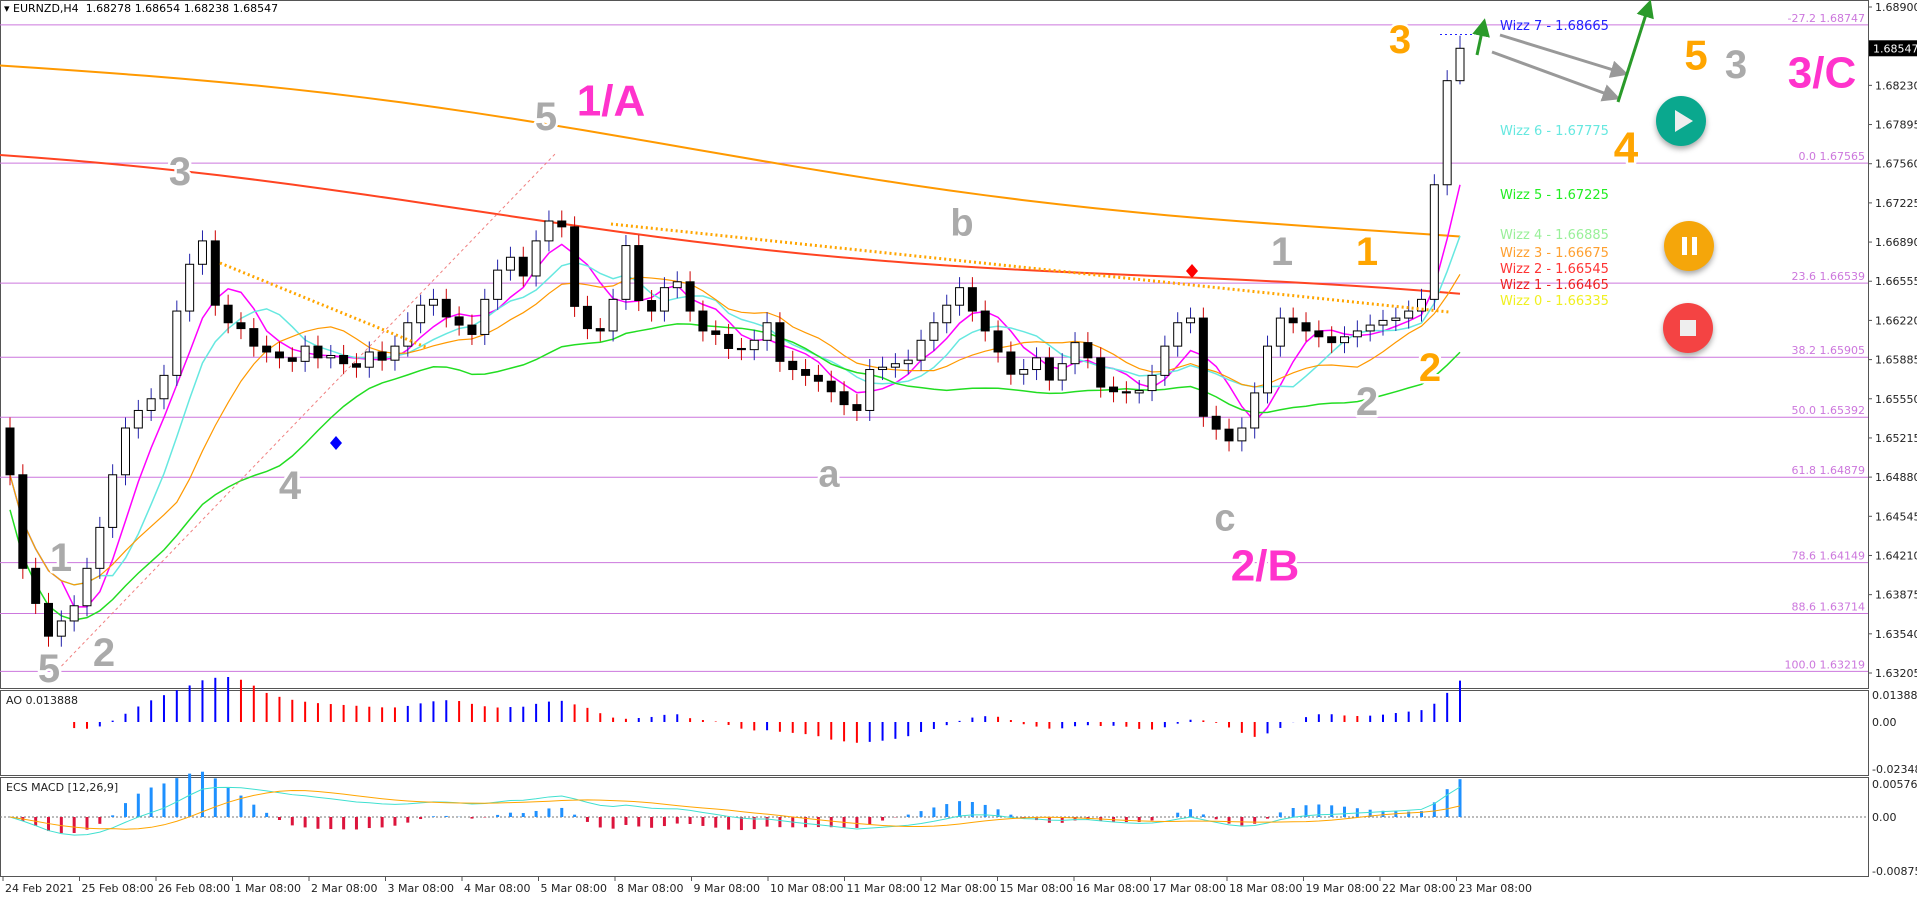 Image resolution: width=1917 pixels, height=897 pixels. I want to click on wave-label: 2/B, so click(1265, 565).